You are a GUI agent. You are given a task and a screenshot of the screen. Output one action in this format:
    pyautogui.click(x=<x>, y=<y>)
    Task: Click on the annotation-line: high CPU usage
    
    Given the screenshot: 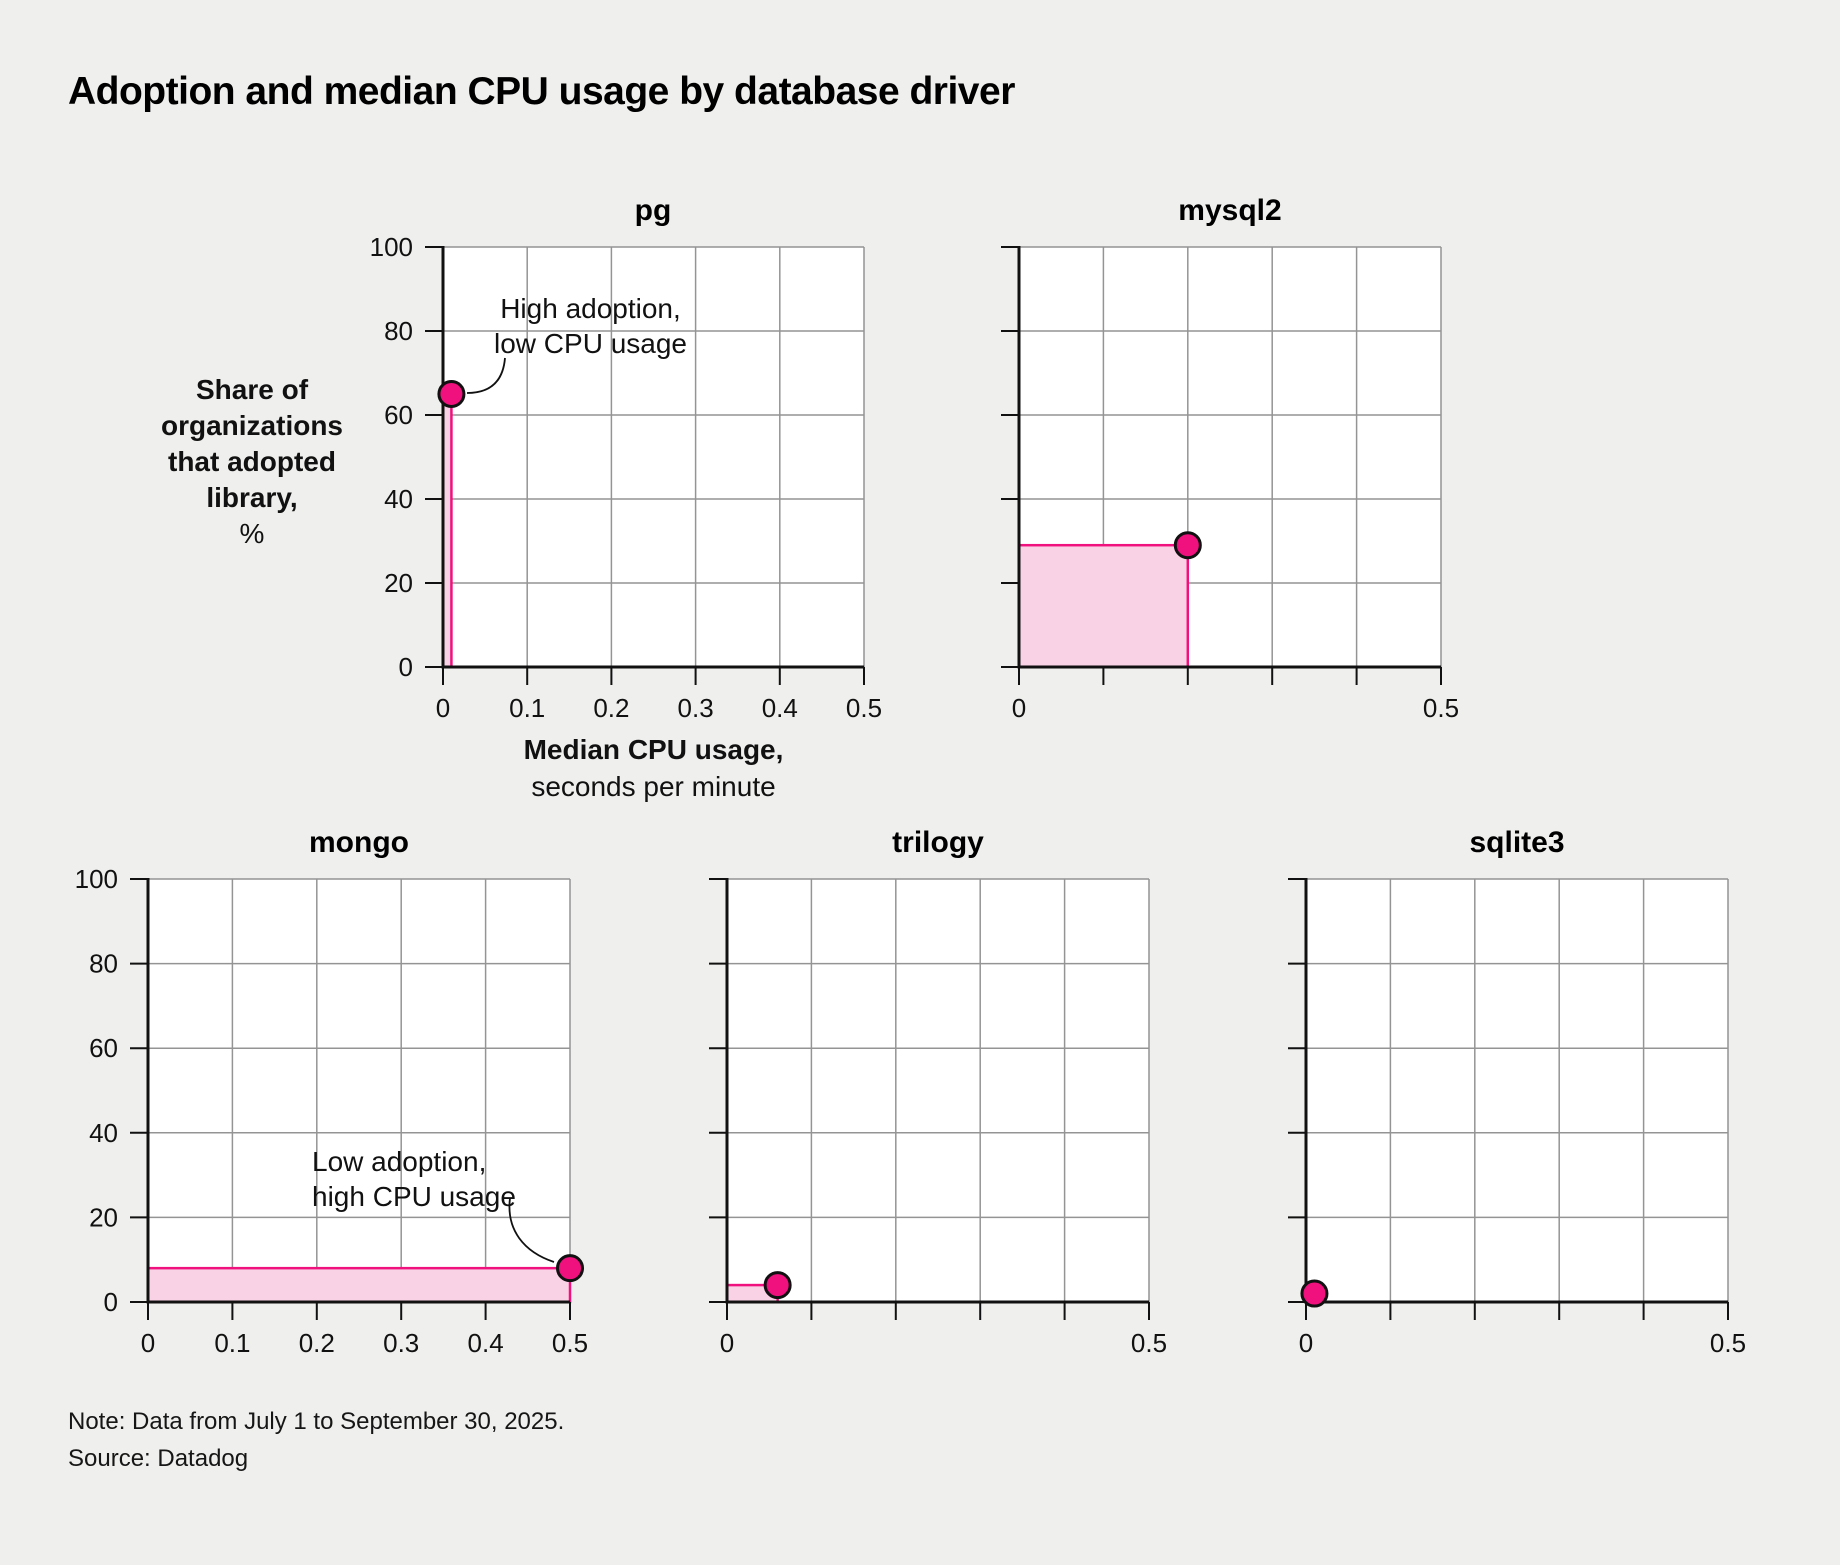 What is the action you would take?
    pyautogui.click(x=414, y=1196)
    